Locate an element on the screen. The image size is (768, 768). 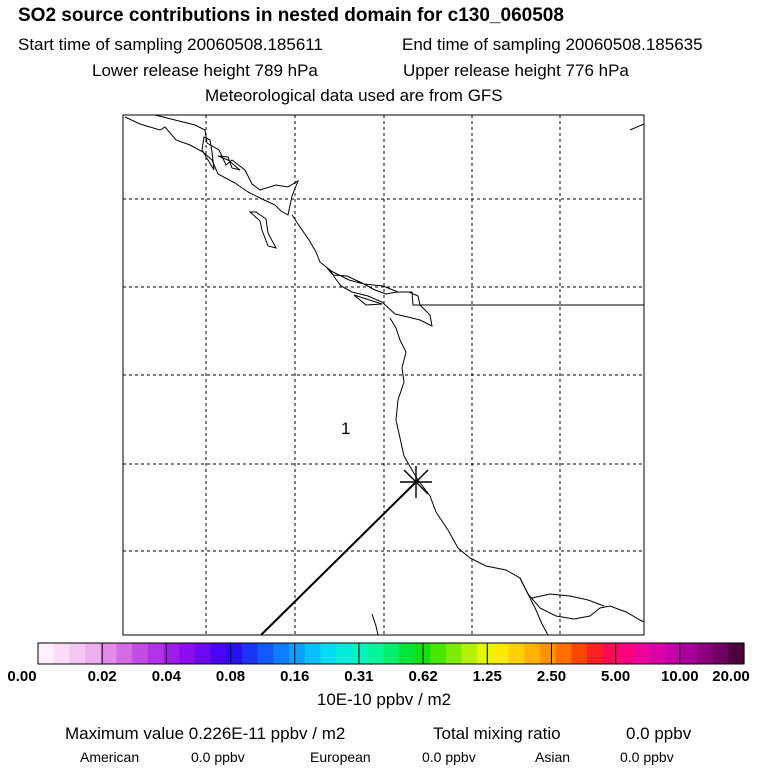
upper-release-height: Upper release height 776 hPa is located at coordinates (516, 70).